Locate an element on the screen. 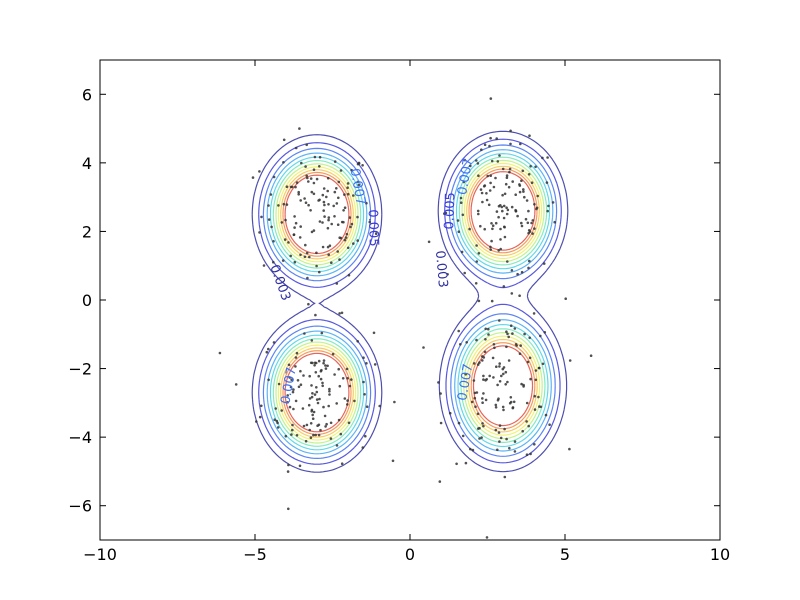 Image resolution: width=800 pixels, height=600 pixels. contour-label: 0.005 is located at coordinates (450, 211).